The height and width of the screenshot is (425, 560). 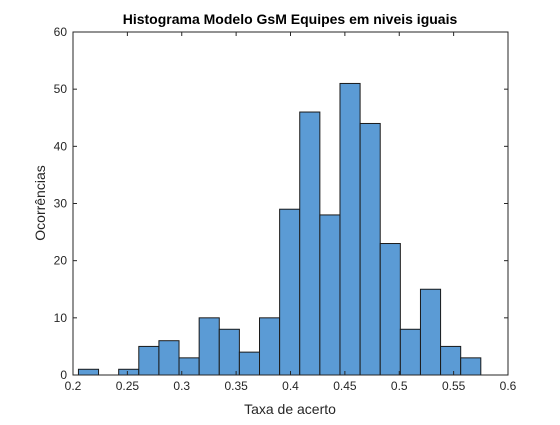 What do you see at coordinates (290, 386) in the screenshot?
I see `x-tick-label: 0.4` at bounding box center [290, 386].